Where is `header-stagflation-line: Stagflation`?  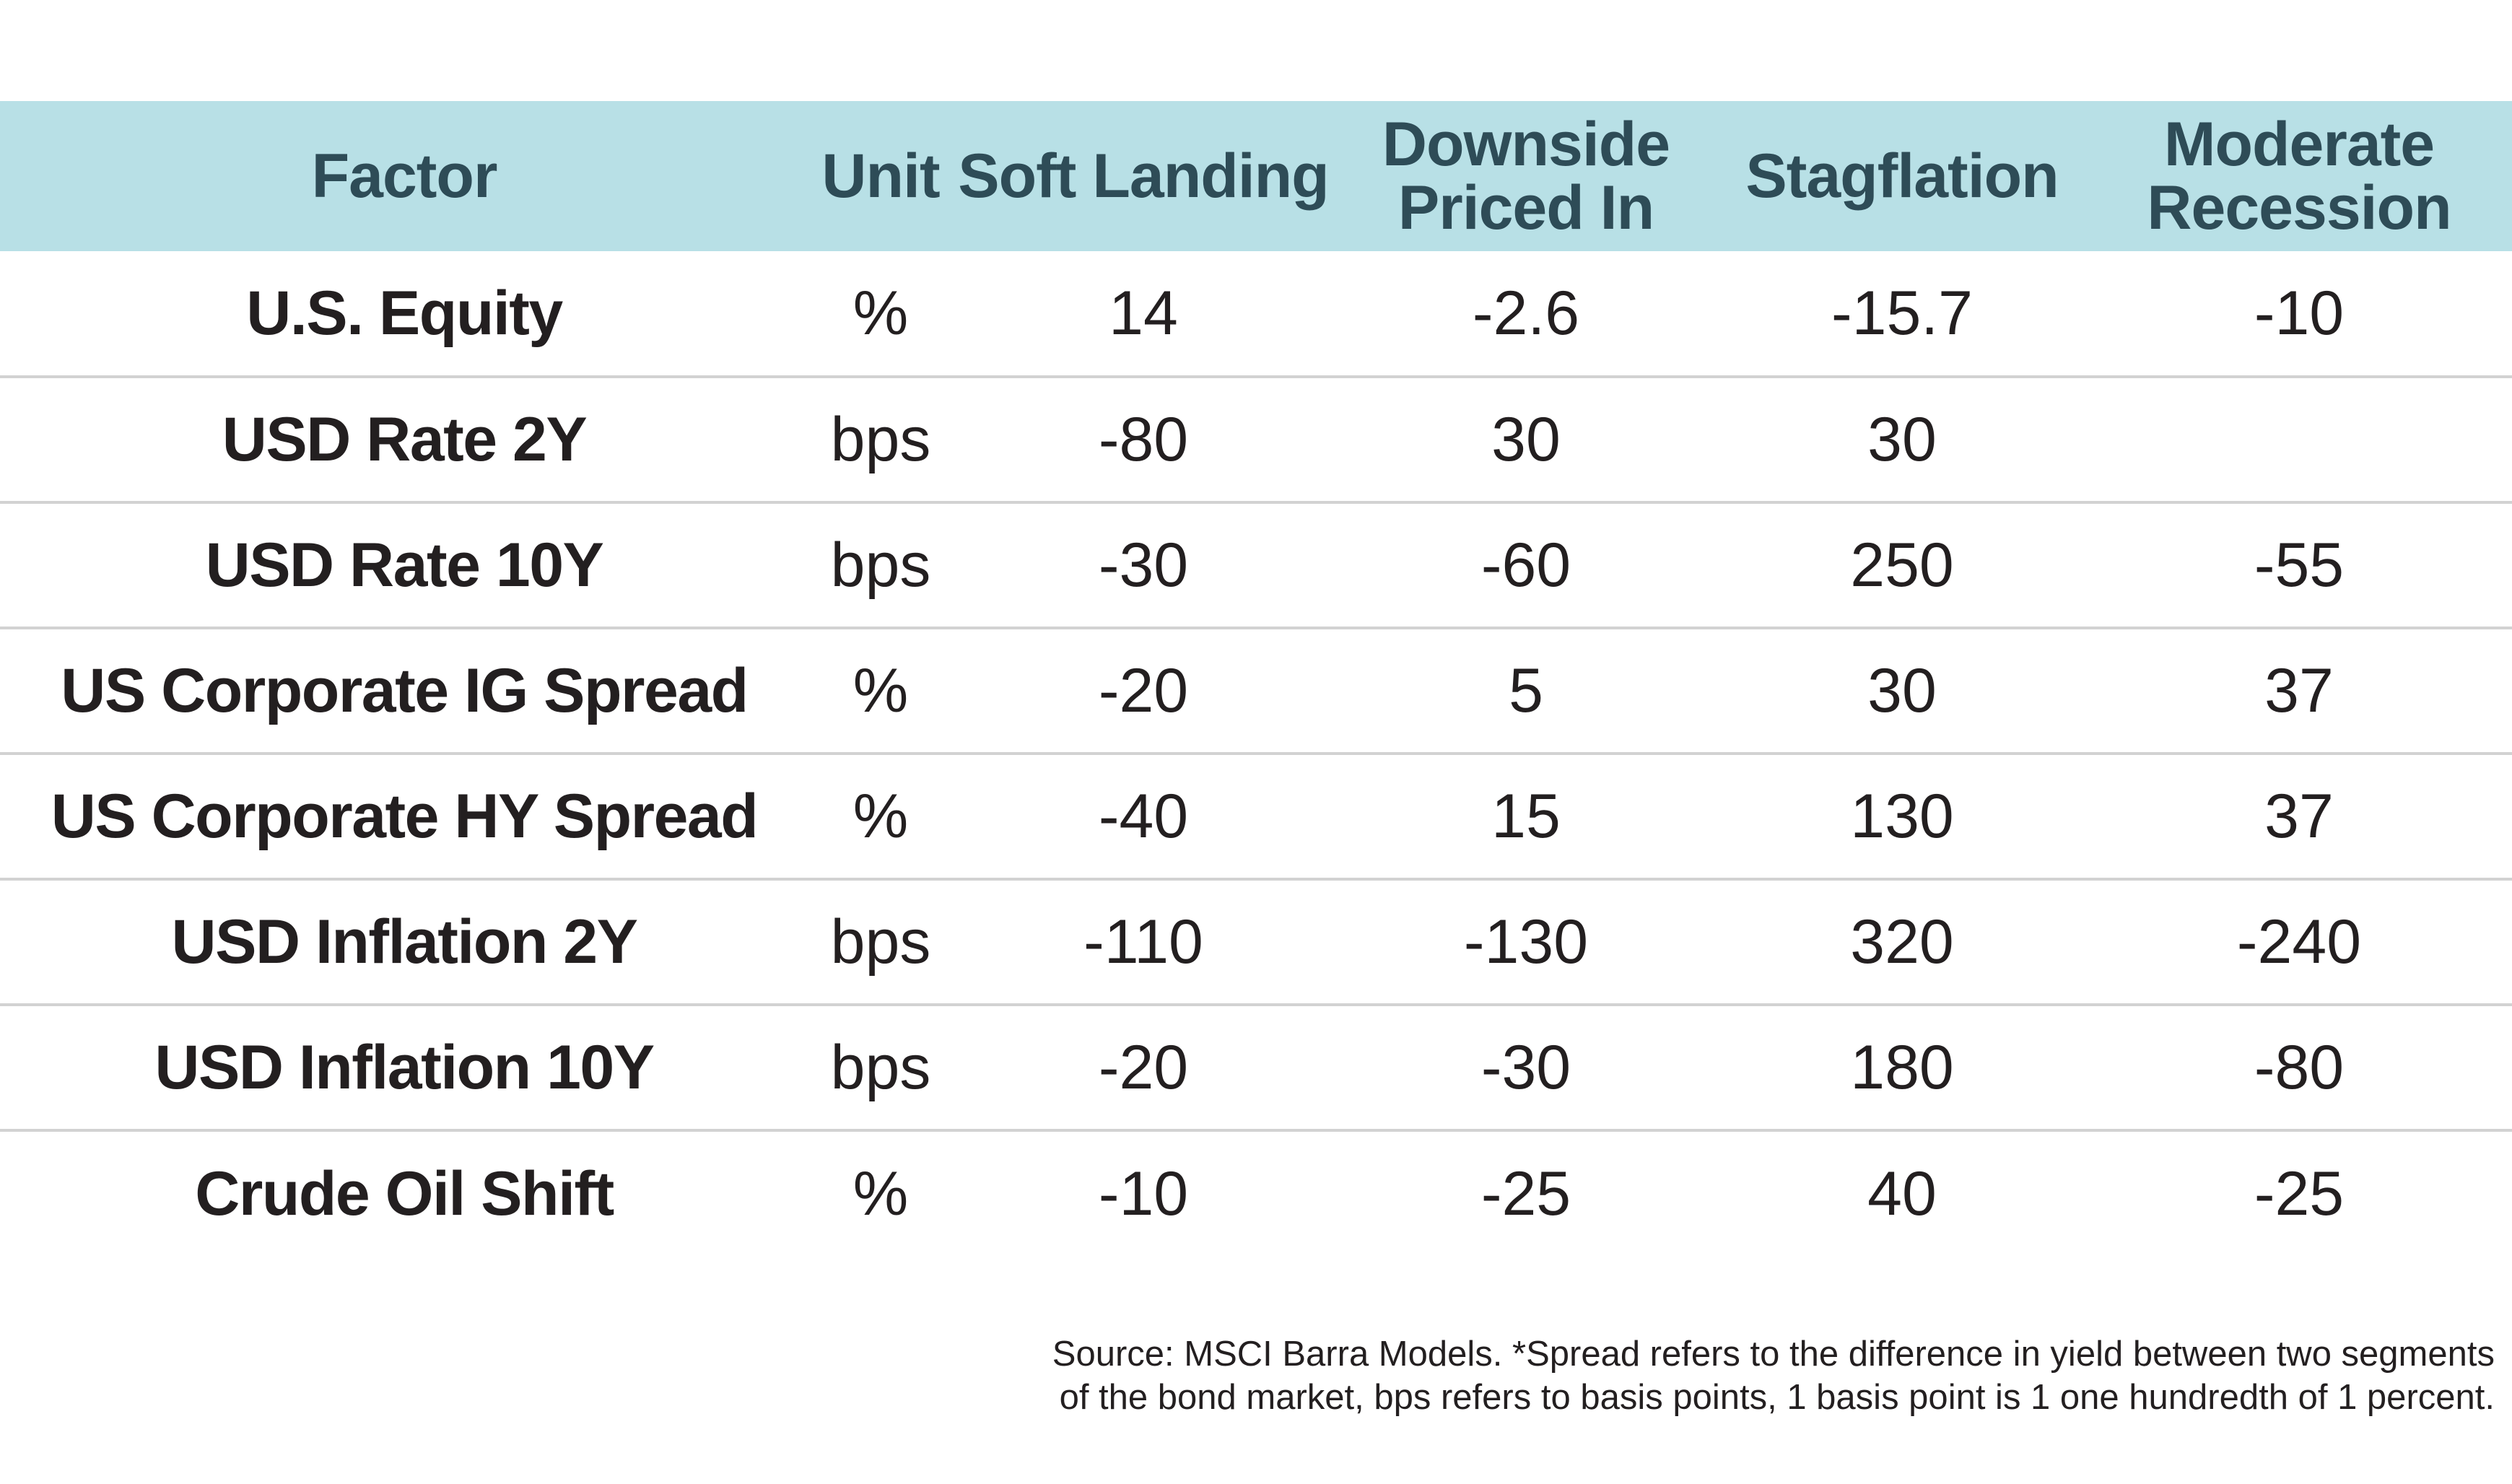 header-stagflation-line: Stagflation is located at coordinates (1902, 176).